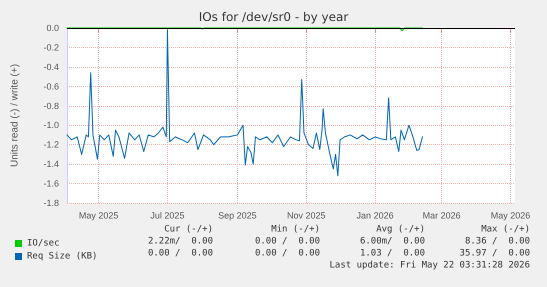 Image resolution: width=547 pixels, height=287 pixels. Describe the element at coordinates (430, 265) in the screenshot. I see `text: Last update: Fri May 22 03:31:28 2026` at that location.